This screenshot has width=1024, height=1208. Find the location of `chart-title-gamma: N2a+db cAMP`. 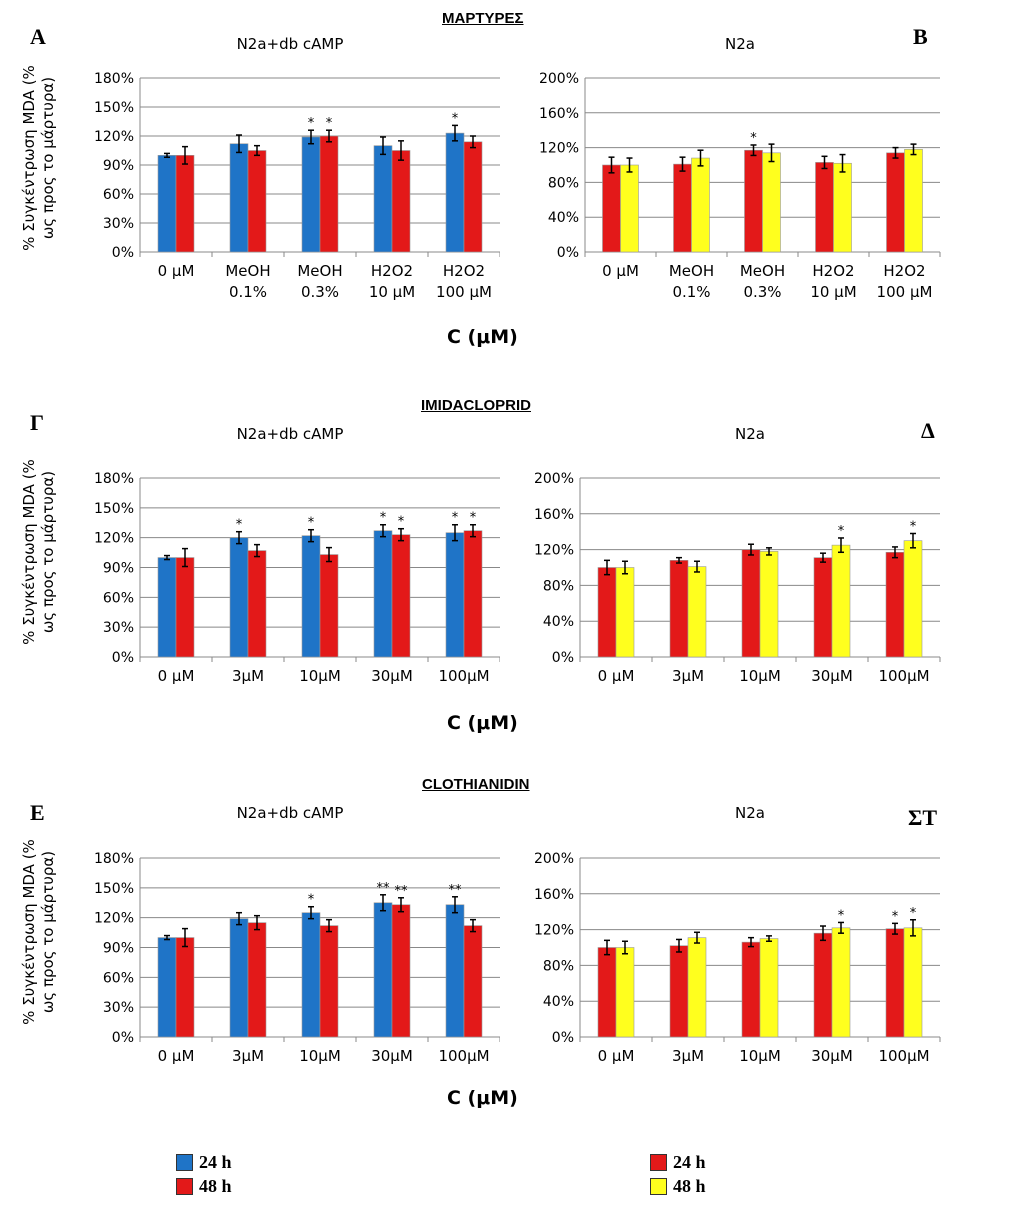

chart-title-gamma: N2a+db cAMP is located at coordinates (290, 434).